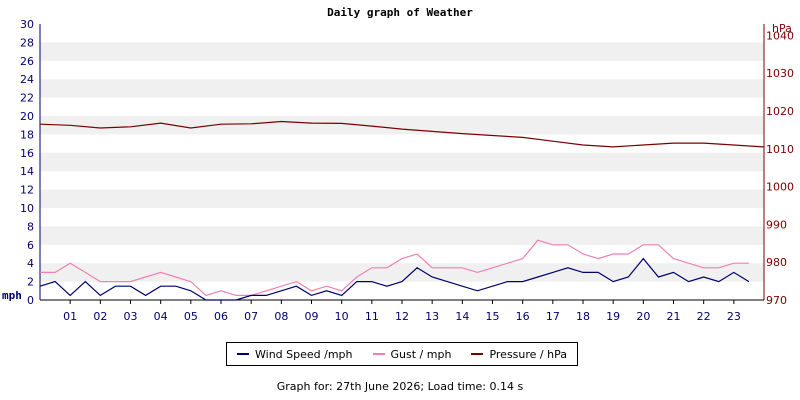 The image size is (800, 400). What do you see at coordinates (12, 295) in the screenshot?
I see `left-axis-label: mph` at bounding box center [12, 295].